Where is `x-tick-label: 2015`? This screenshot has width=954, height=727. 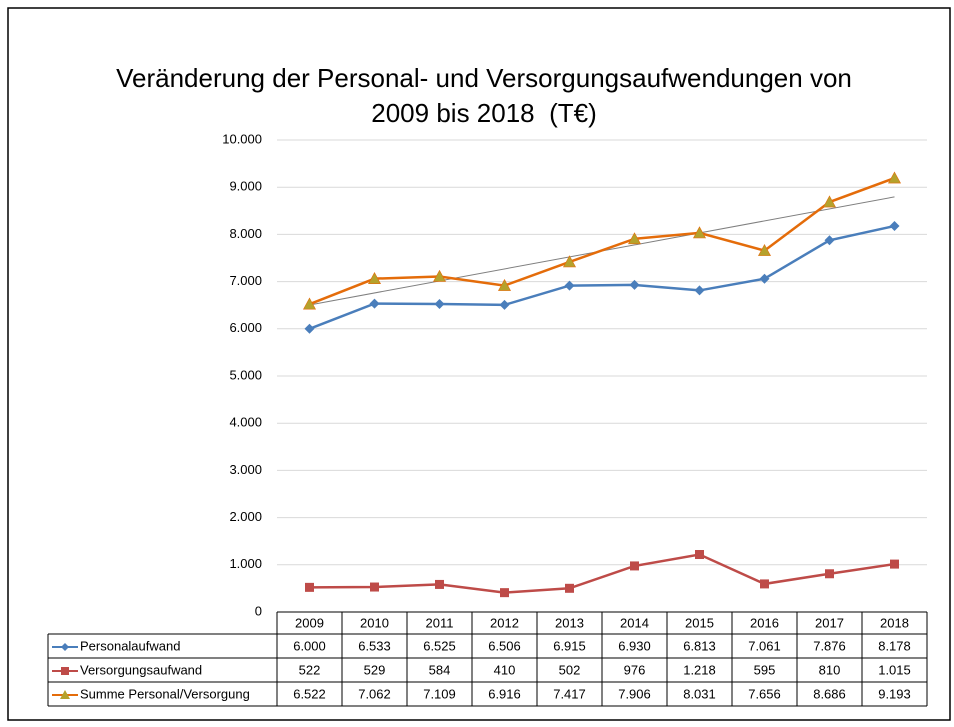
x-tick-label: 2015 is located at coordinates (699, 622).